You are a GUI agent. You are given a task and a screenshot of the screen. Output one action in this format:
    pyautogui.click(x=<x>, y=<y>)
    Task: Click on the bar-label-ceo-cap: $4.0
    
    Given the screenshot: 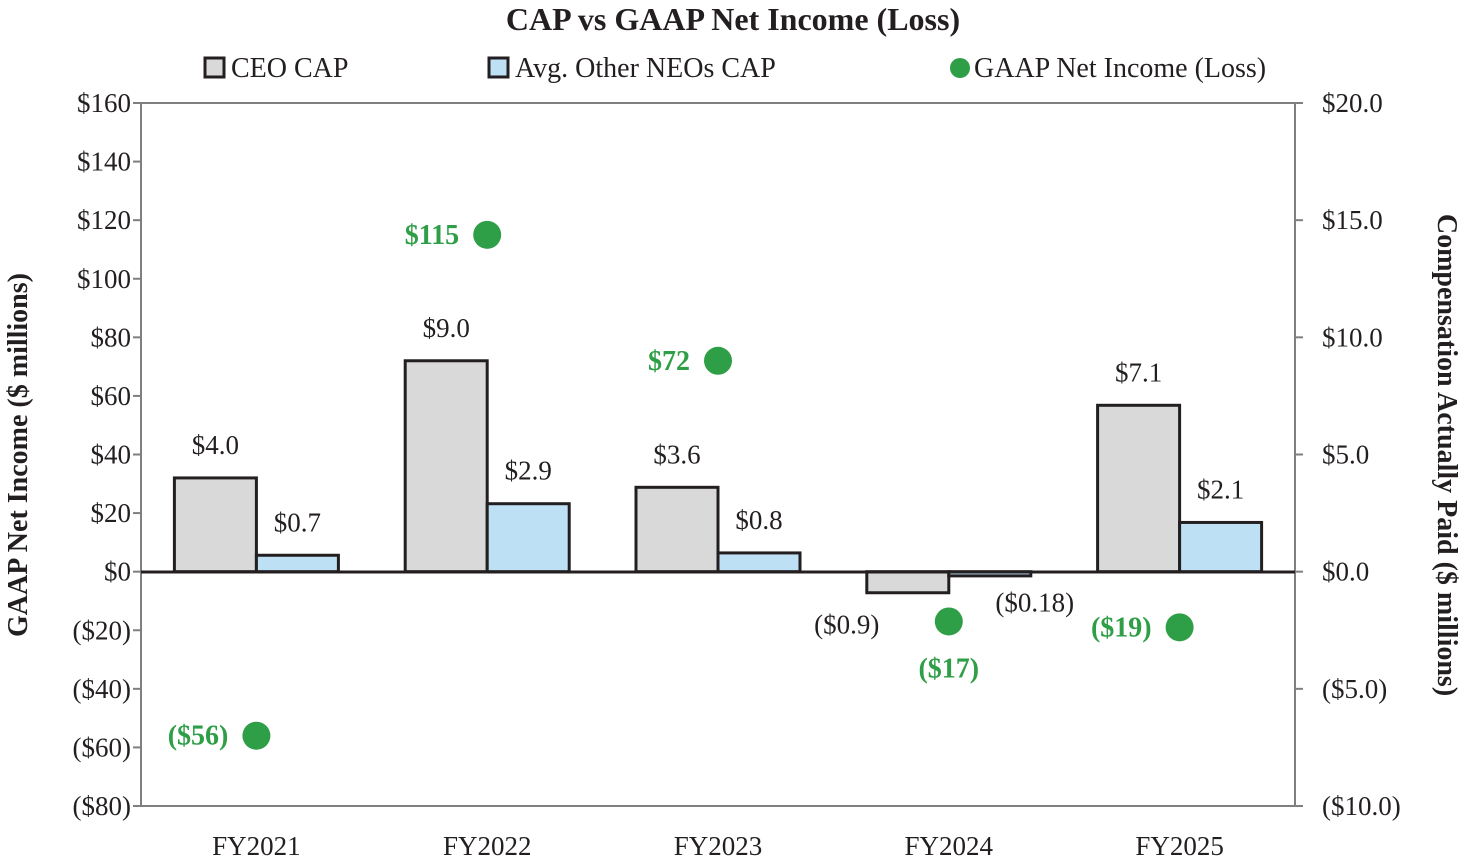 What is the action you would take?
    pyautogui.click(x=215, y=445)
    